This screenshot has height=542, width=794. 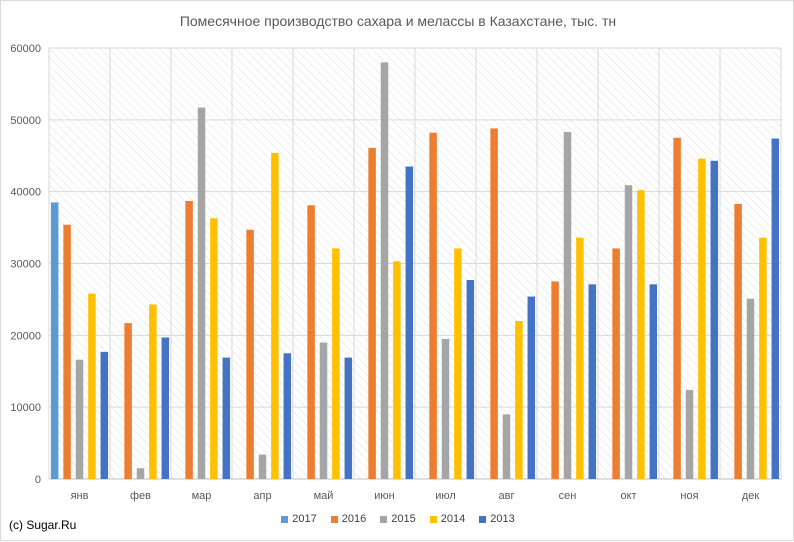 What do you see at coordinates (25, 193) in the screenshot?
I see `y-tick-label: 40000` at bounding box center [25, 193].